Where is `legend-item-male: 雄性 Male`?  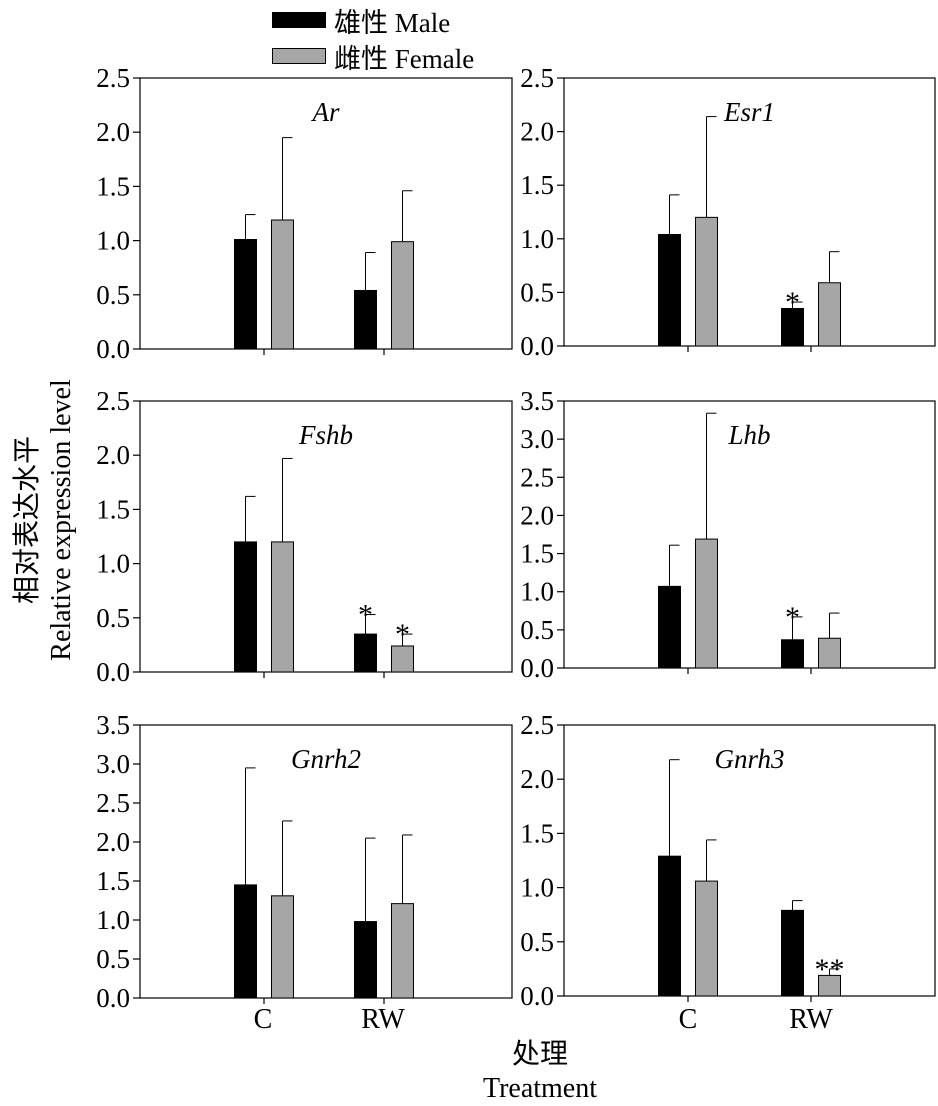
legend-item-male: 雄性 Male is located at coordinates (373, 20).